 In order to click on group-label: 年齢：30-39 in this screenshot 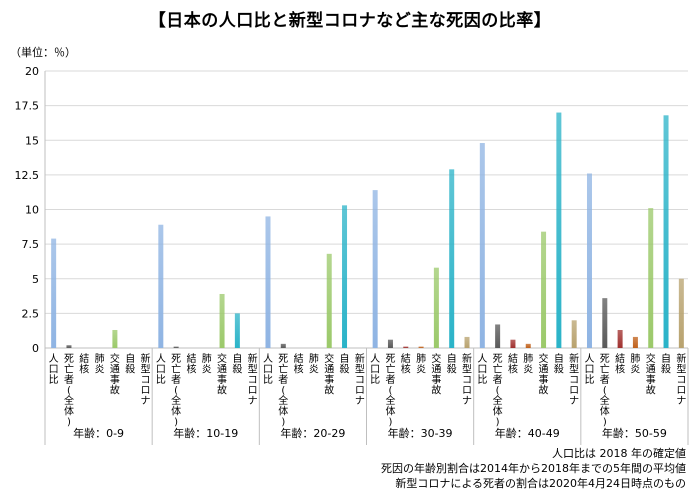, I will do `click(420, 433)`.